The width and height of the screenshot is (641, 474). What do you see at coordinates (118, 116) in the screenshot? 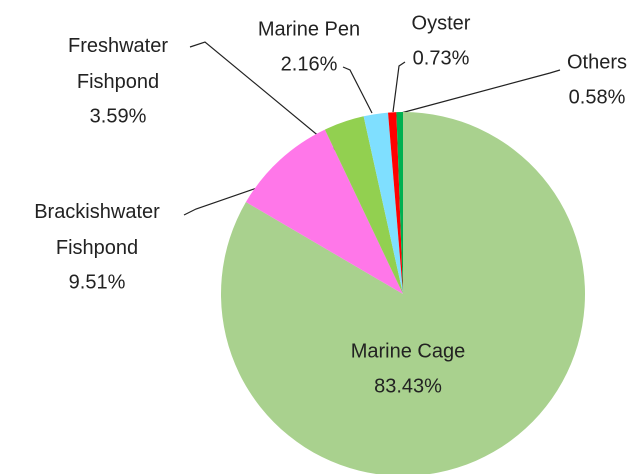
I see `slice-value-label: 3.59%` at bounding box center [118, 116].